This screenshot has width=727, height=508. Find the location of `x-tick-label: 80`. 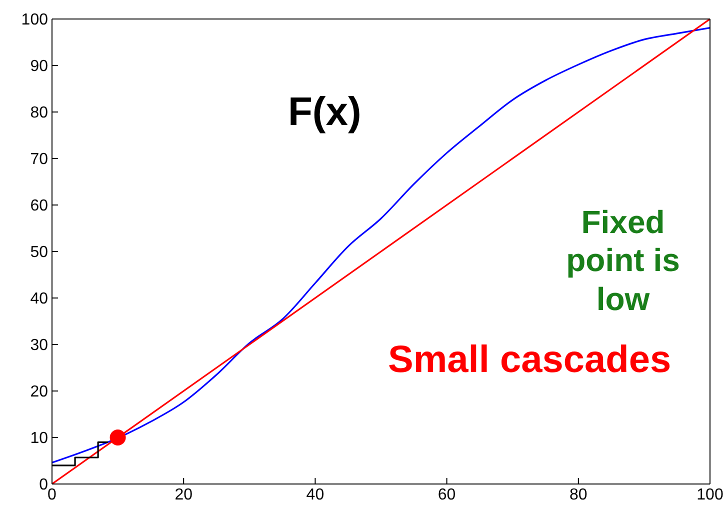

x-tick-label: 80 is located at coordinates (579, 495).